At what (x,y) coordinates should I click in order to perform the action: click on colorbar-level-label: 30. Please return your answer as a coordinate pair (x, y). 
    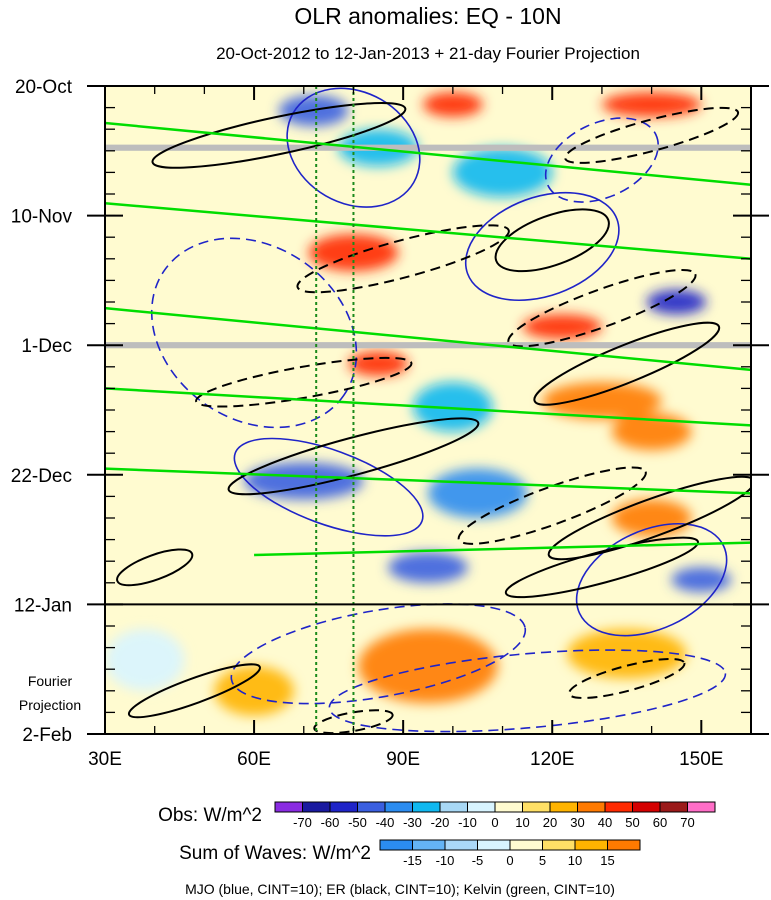
    Looking at the image, I should click on (577, 822).